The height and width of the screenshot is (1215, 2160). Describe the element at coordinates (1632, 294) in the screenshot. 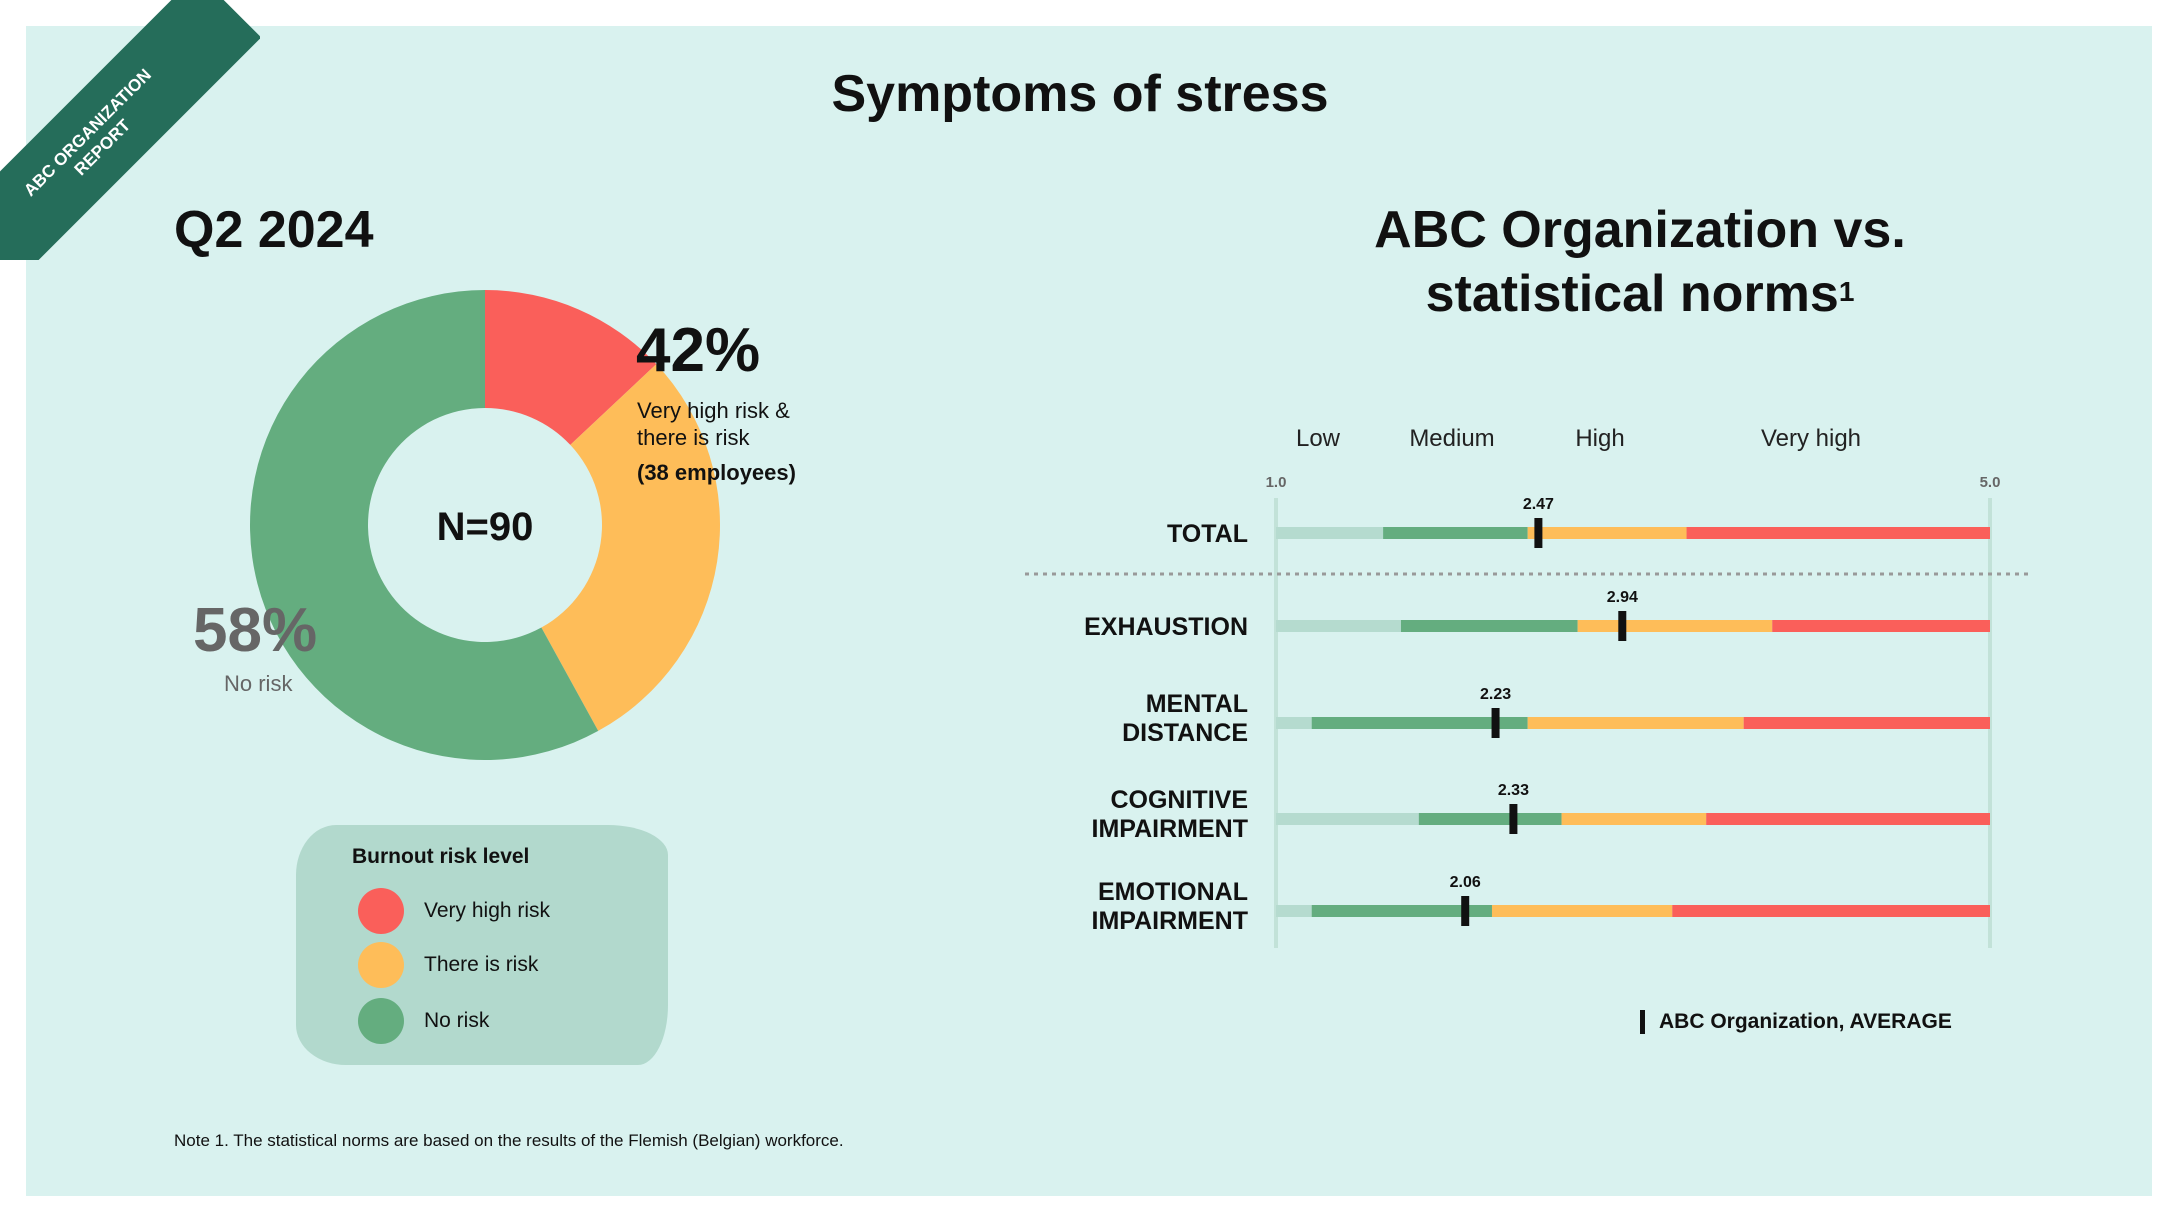

I see `comparison-title-line2: statistical norms` at that location.